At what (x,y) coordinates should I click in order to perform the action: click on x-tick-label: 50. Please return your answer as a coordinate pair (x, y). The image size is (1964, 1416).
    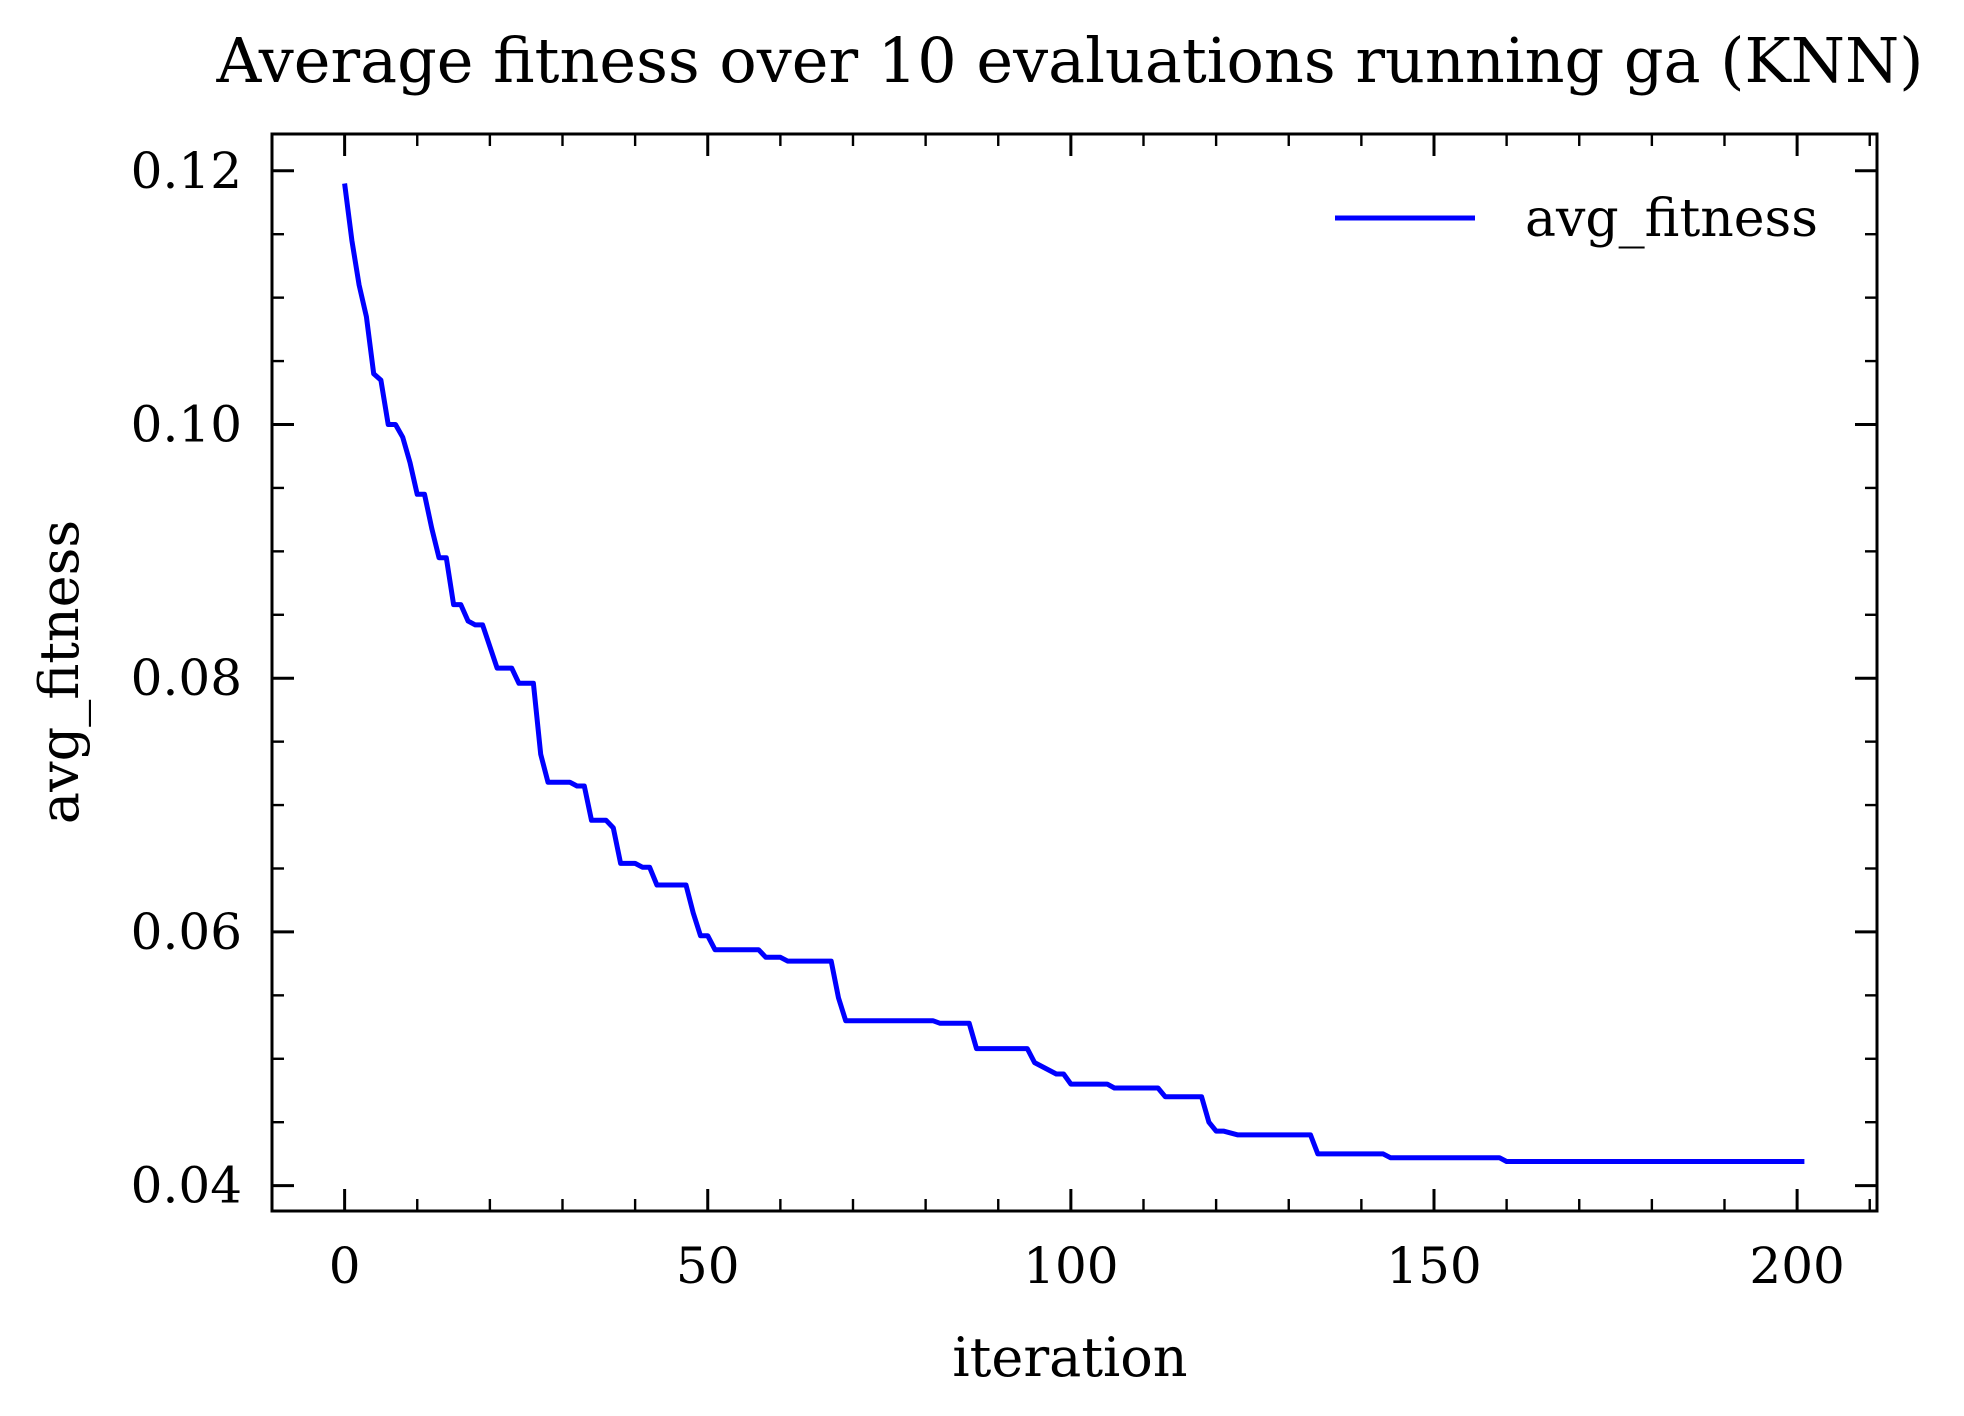
    Looking at the image, I should click on (708, 1266).